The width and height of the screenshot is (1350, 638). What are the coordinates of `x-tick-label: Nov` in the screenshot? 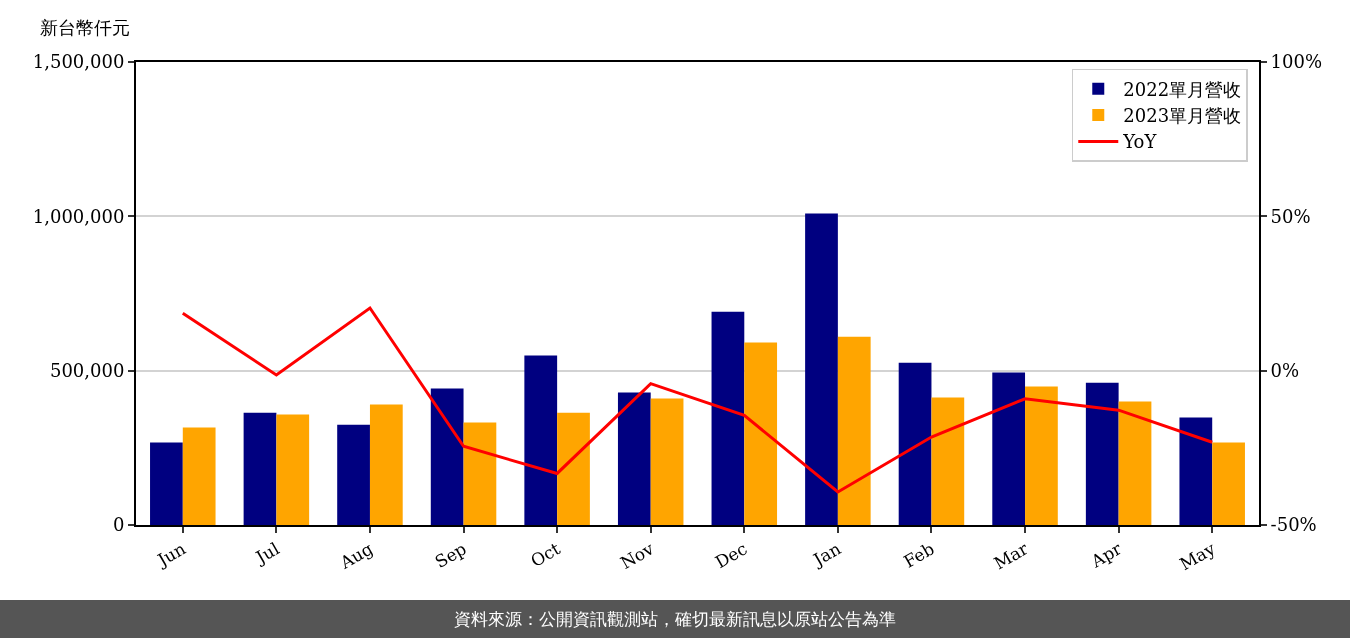 It's located at (637, 556).